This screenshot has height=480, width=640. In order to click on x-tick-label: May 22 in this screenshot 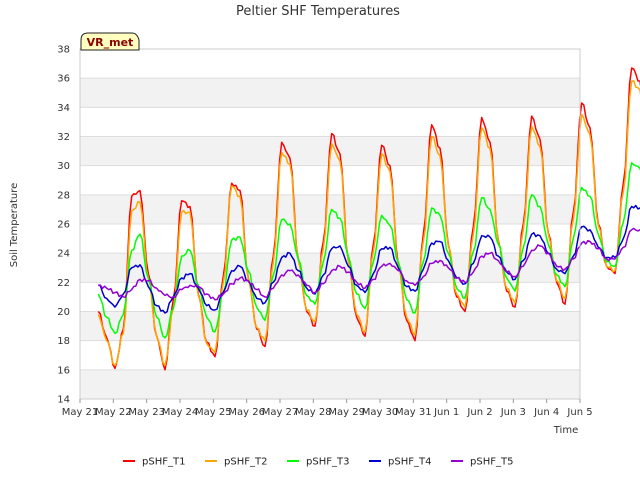, I will do `click(113, 412)`.